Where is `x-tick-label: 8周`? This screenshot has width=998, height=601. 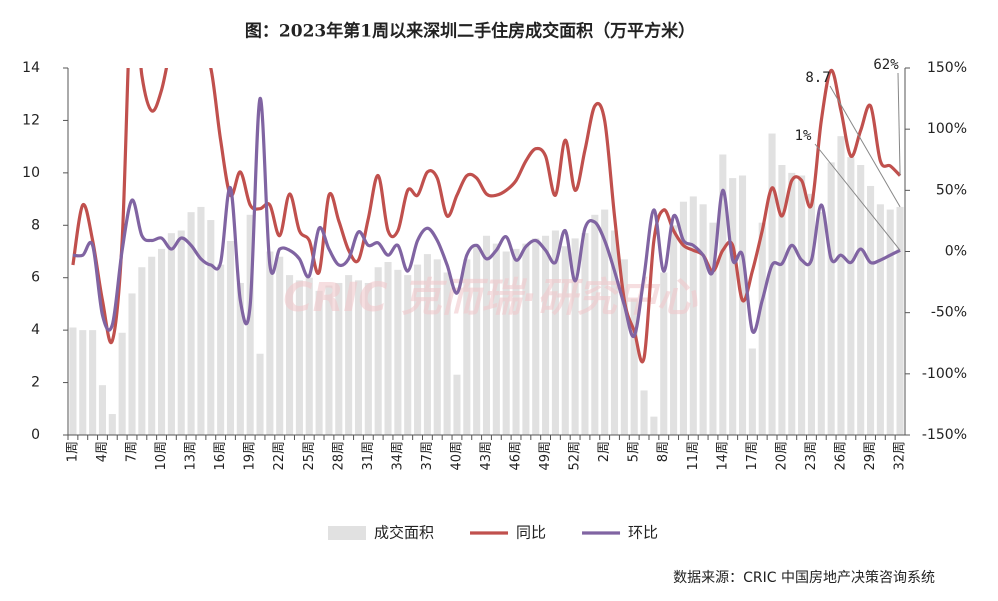
x-tick-label: 8周 is located at coordinates (663, 451).